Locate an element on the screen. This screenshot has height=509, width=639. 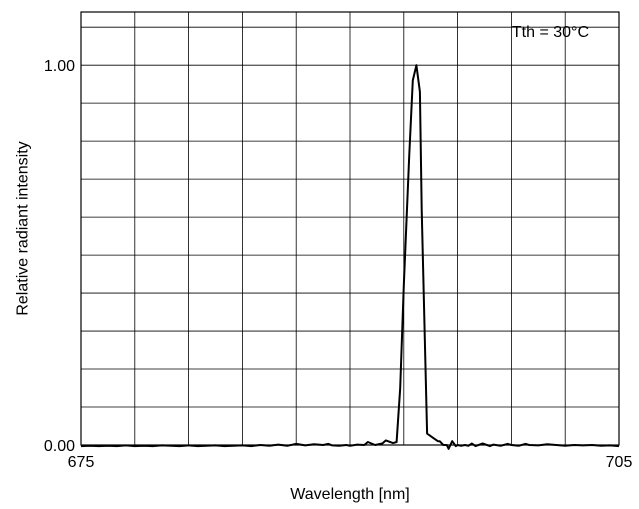
y-axis-title: Relative radiant intensity is located at coordinates (23, 228).